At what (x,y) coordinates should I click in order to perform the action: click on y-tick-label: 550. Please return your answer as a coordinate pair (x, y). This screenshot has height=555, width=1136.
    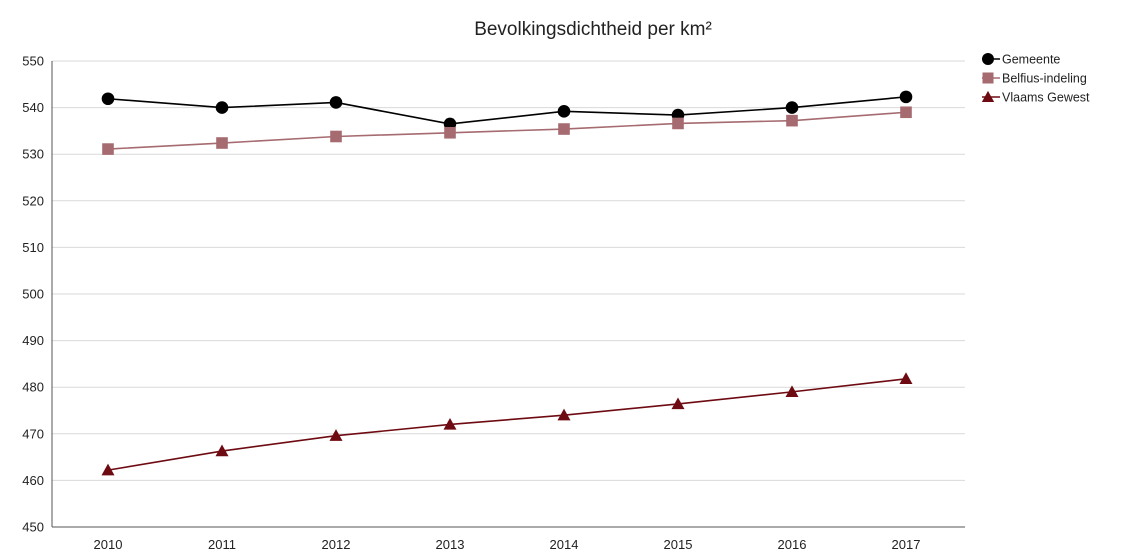
    Looking at the image, I should click on (33, 61).